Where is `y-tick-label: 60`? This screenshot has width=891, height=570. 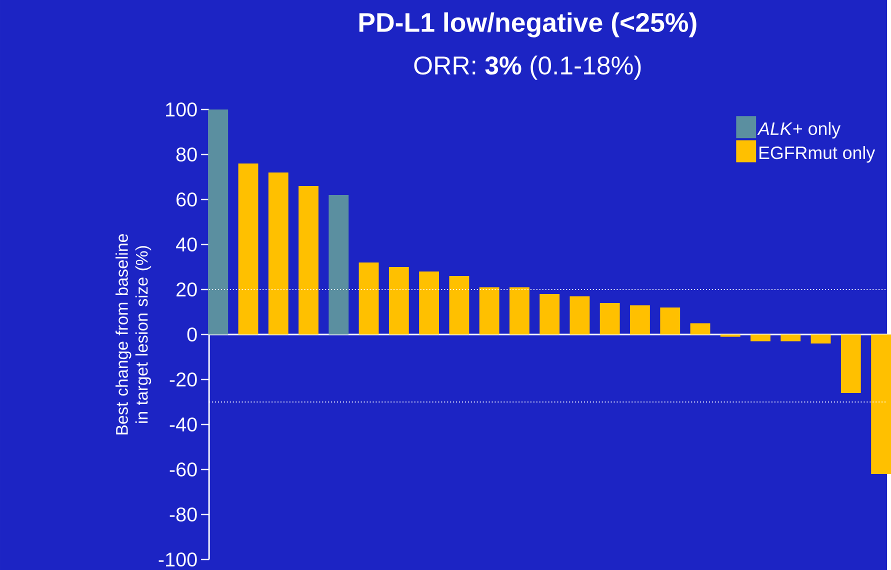 y-tick-label: 60 is located at coordinates (186, 199).